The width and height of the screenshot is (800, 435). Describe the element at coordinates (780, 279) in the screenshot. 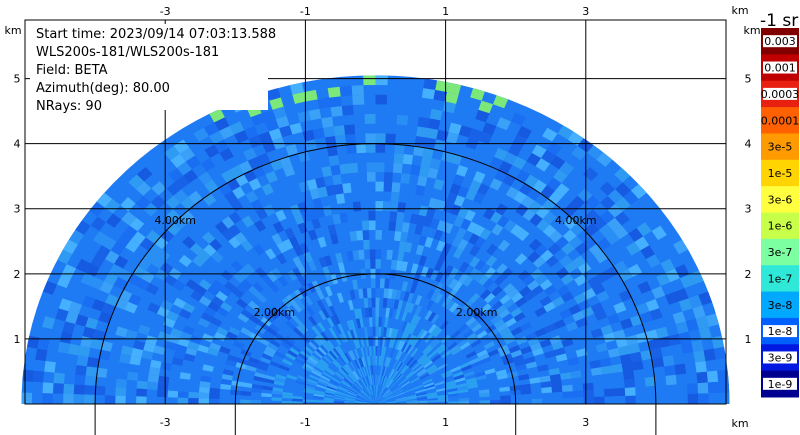

I see `colorbar-segment` at that location.